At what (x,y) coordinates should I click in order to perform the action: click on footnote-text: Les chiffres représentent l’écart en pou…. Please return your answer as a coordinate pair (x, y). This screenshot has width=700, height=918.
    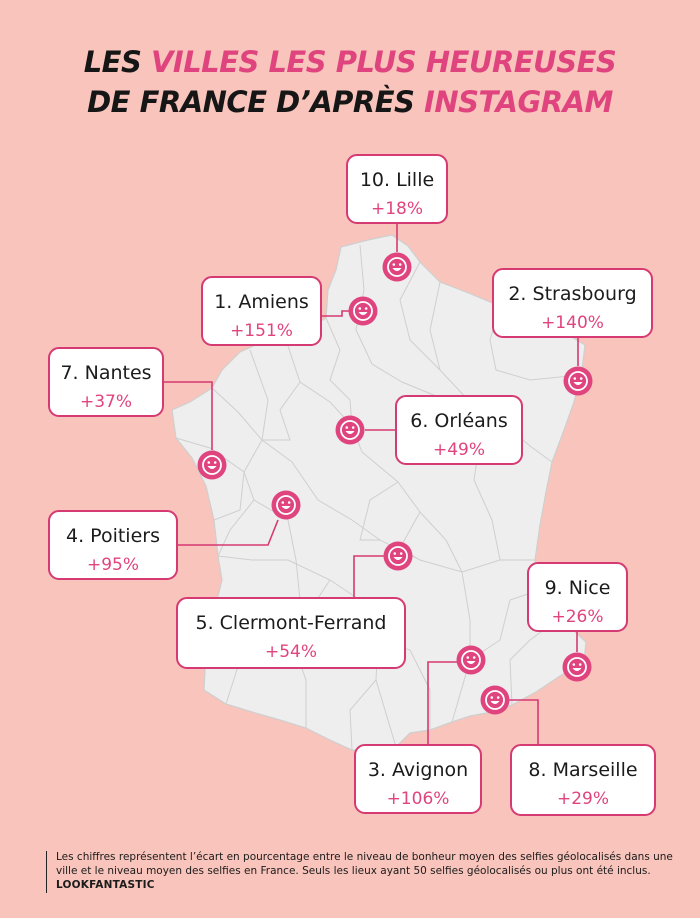
    Looking at the image, I should click on (364, 864).